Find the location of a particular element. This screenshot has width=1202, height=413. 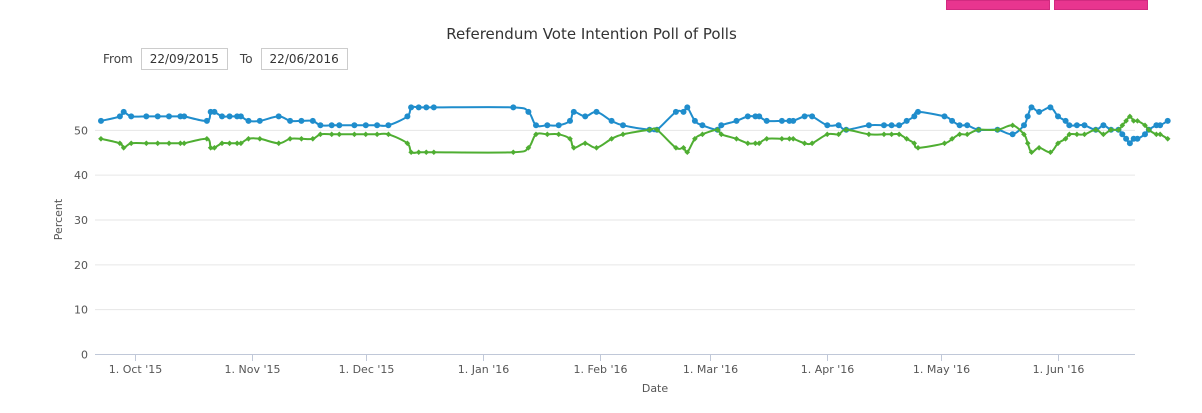

y-tick-label: 0 is located at coordinates (84, 355).